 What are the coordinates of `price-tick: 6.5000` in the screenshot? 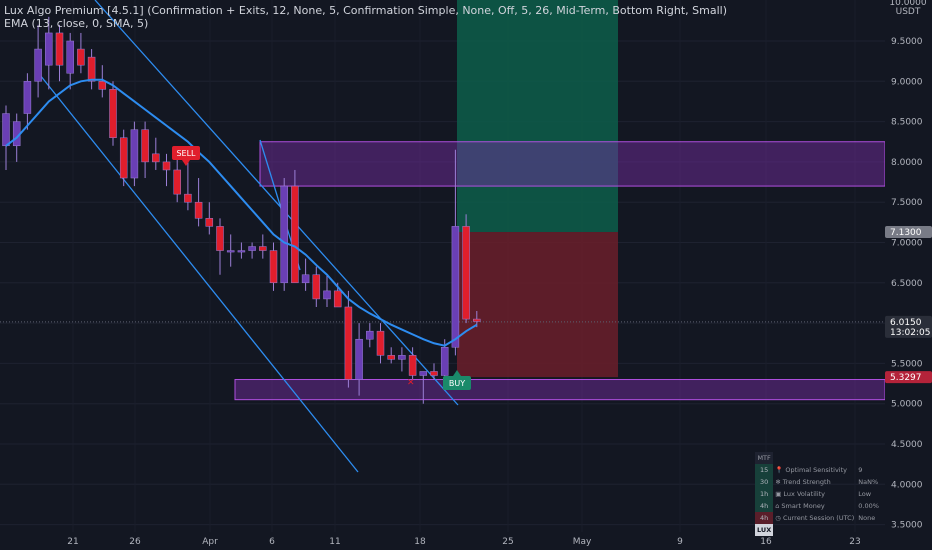 It's located at (907, 284).